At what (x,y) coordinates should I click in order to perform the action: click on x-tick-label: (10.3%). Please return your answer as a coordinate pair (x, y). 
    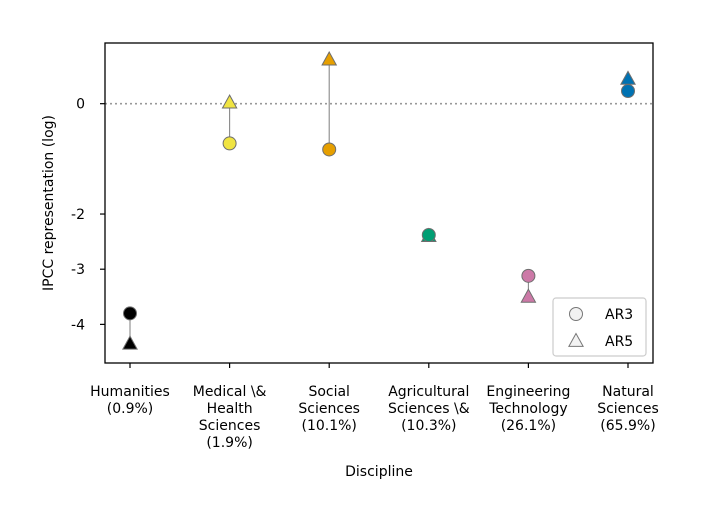
    Looking at the image, I should click on (428, 426).